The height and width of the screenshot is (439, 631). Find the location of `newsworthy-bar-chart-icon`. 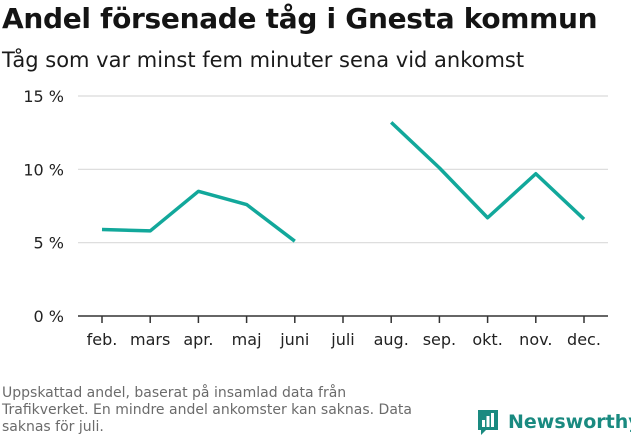

newsworthy-bar-chart-icon is located at coordinates (488, 422).